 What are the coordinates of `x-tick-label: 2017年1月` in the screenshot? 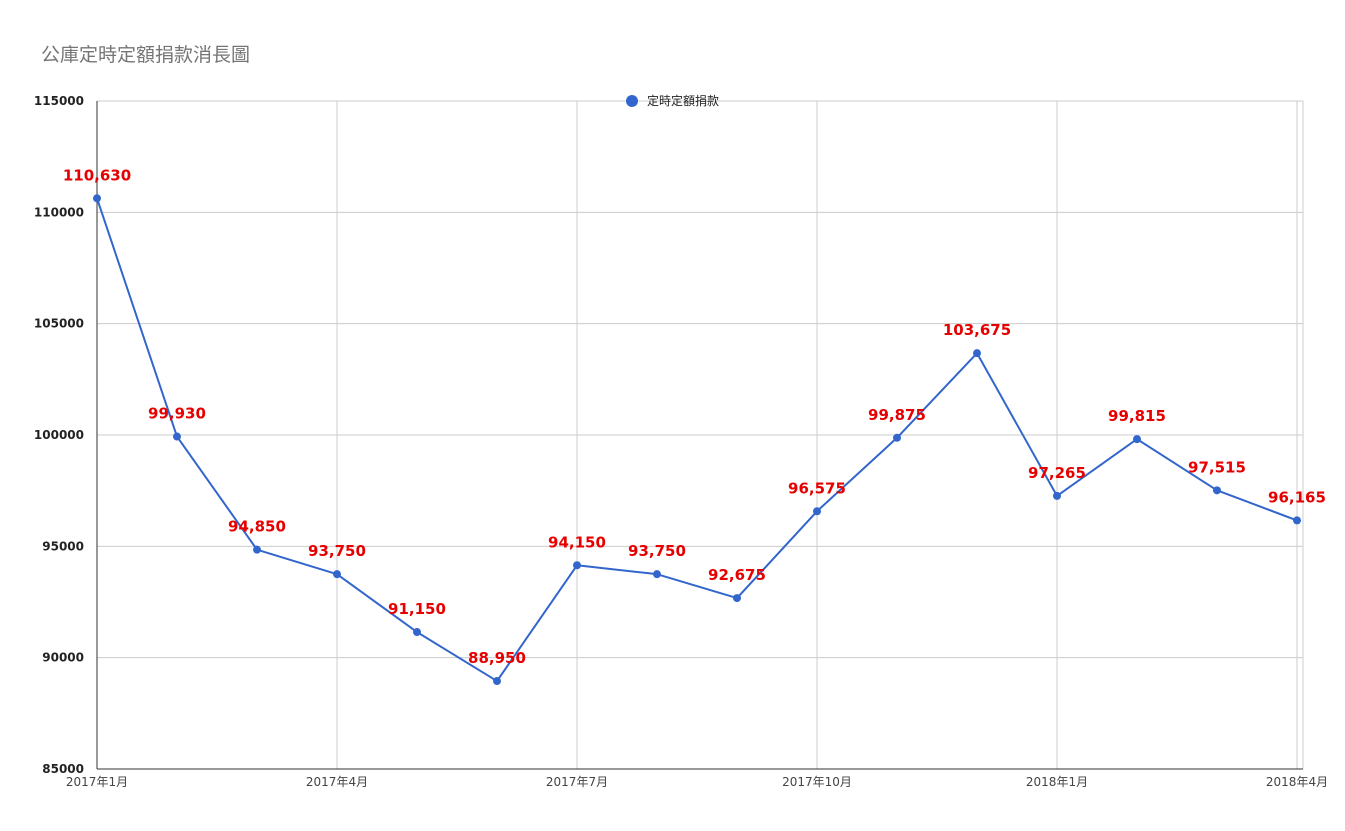 It's located at (97, 782).